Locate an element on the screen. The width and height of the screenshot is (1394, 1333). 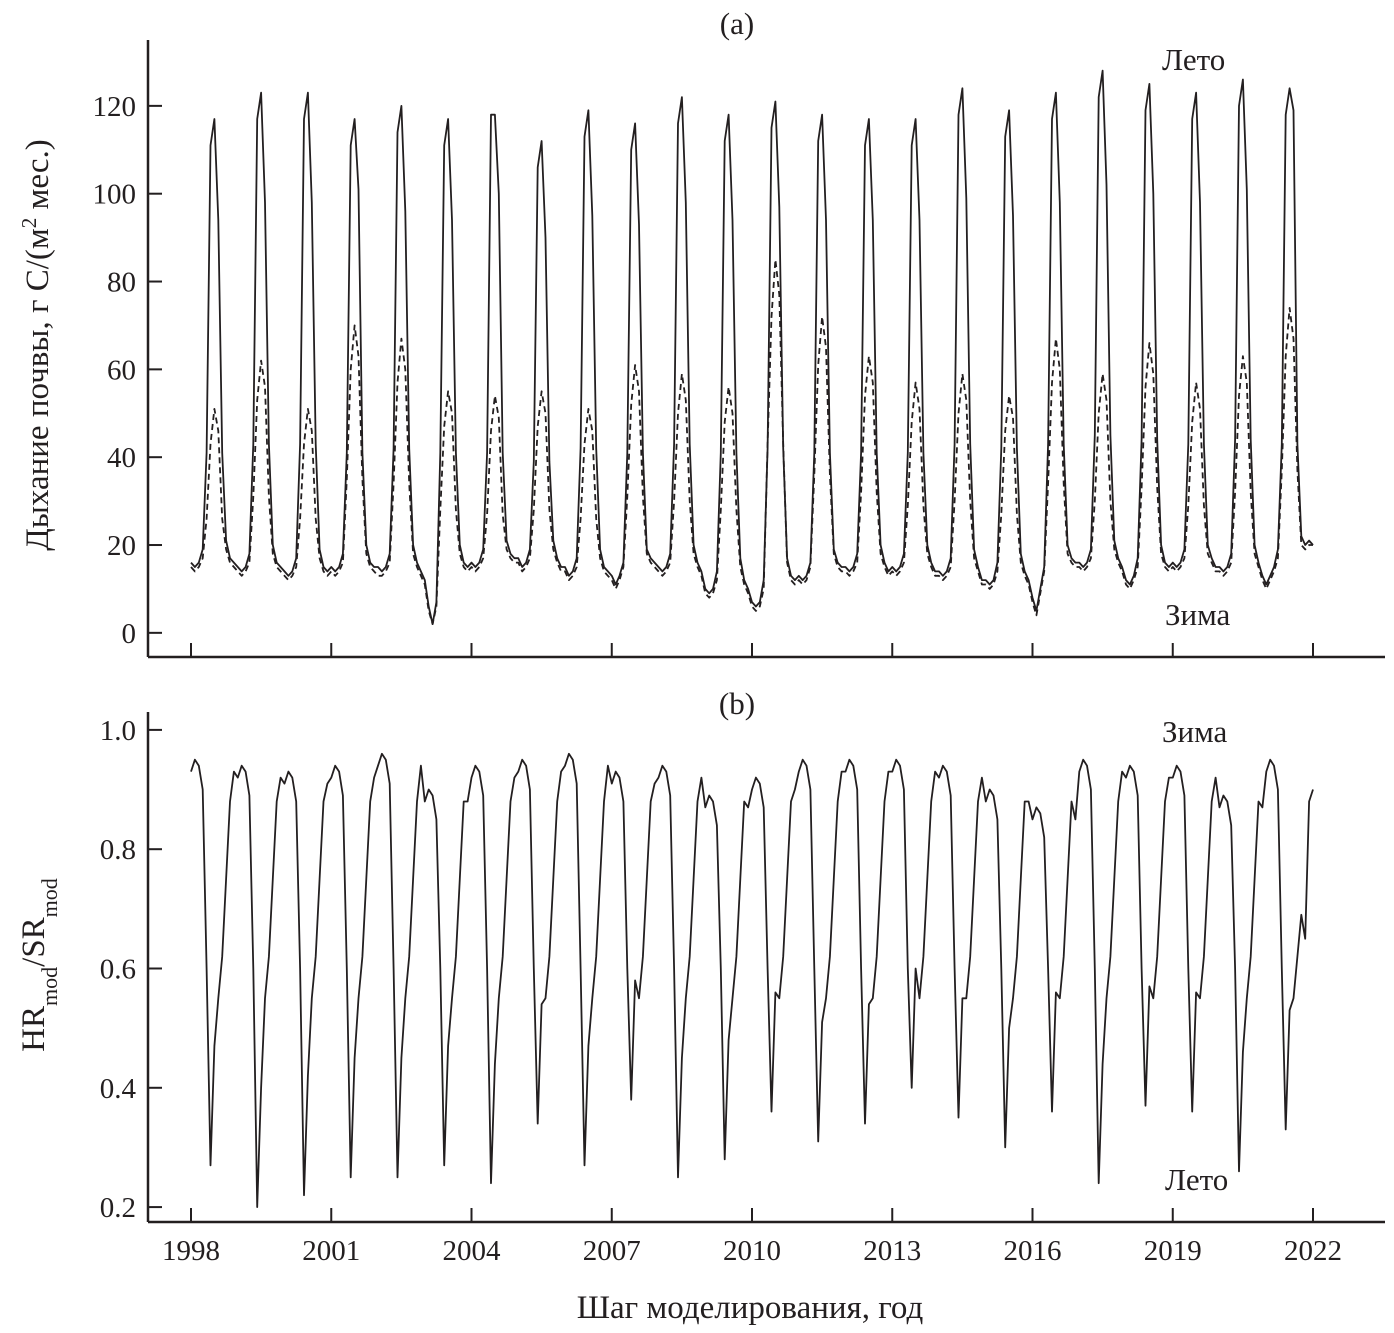
y-tick-label: 0 is located at coordinates (129, 634).